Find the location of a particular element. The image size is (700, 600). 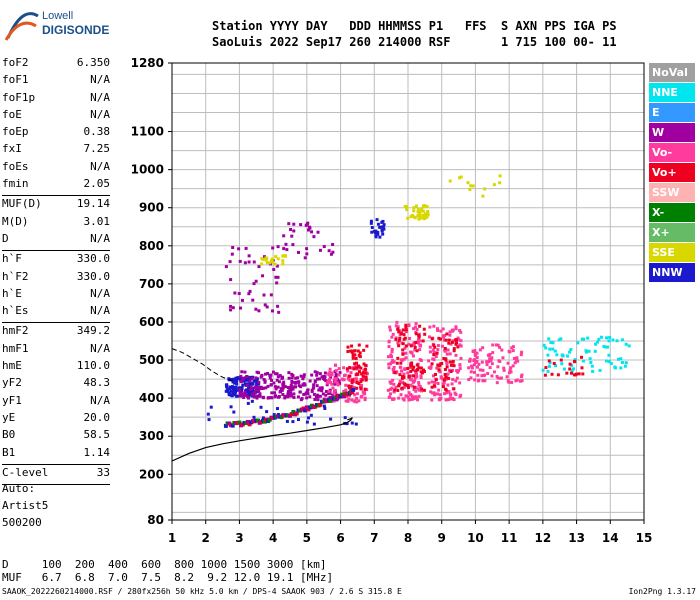

param-value: 330.0 is located at coordinates (93, 276).